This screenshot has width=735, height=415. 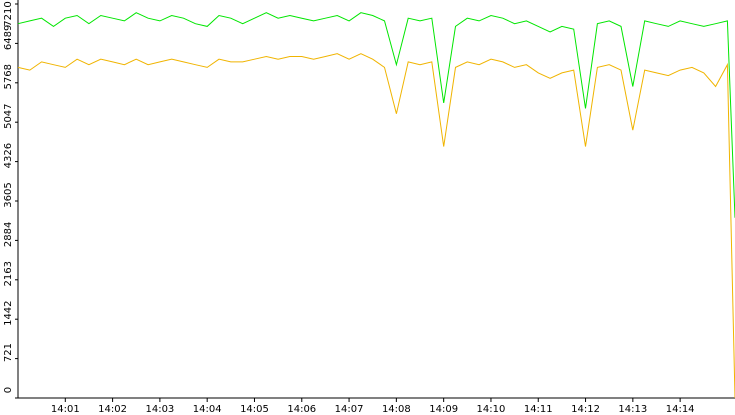 What do you see at coordinates (8, 37) in the screenshot?
I see `y-tick-label: 6489` at bounding box center [8, 37].